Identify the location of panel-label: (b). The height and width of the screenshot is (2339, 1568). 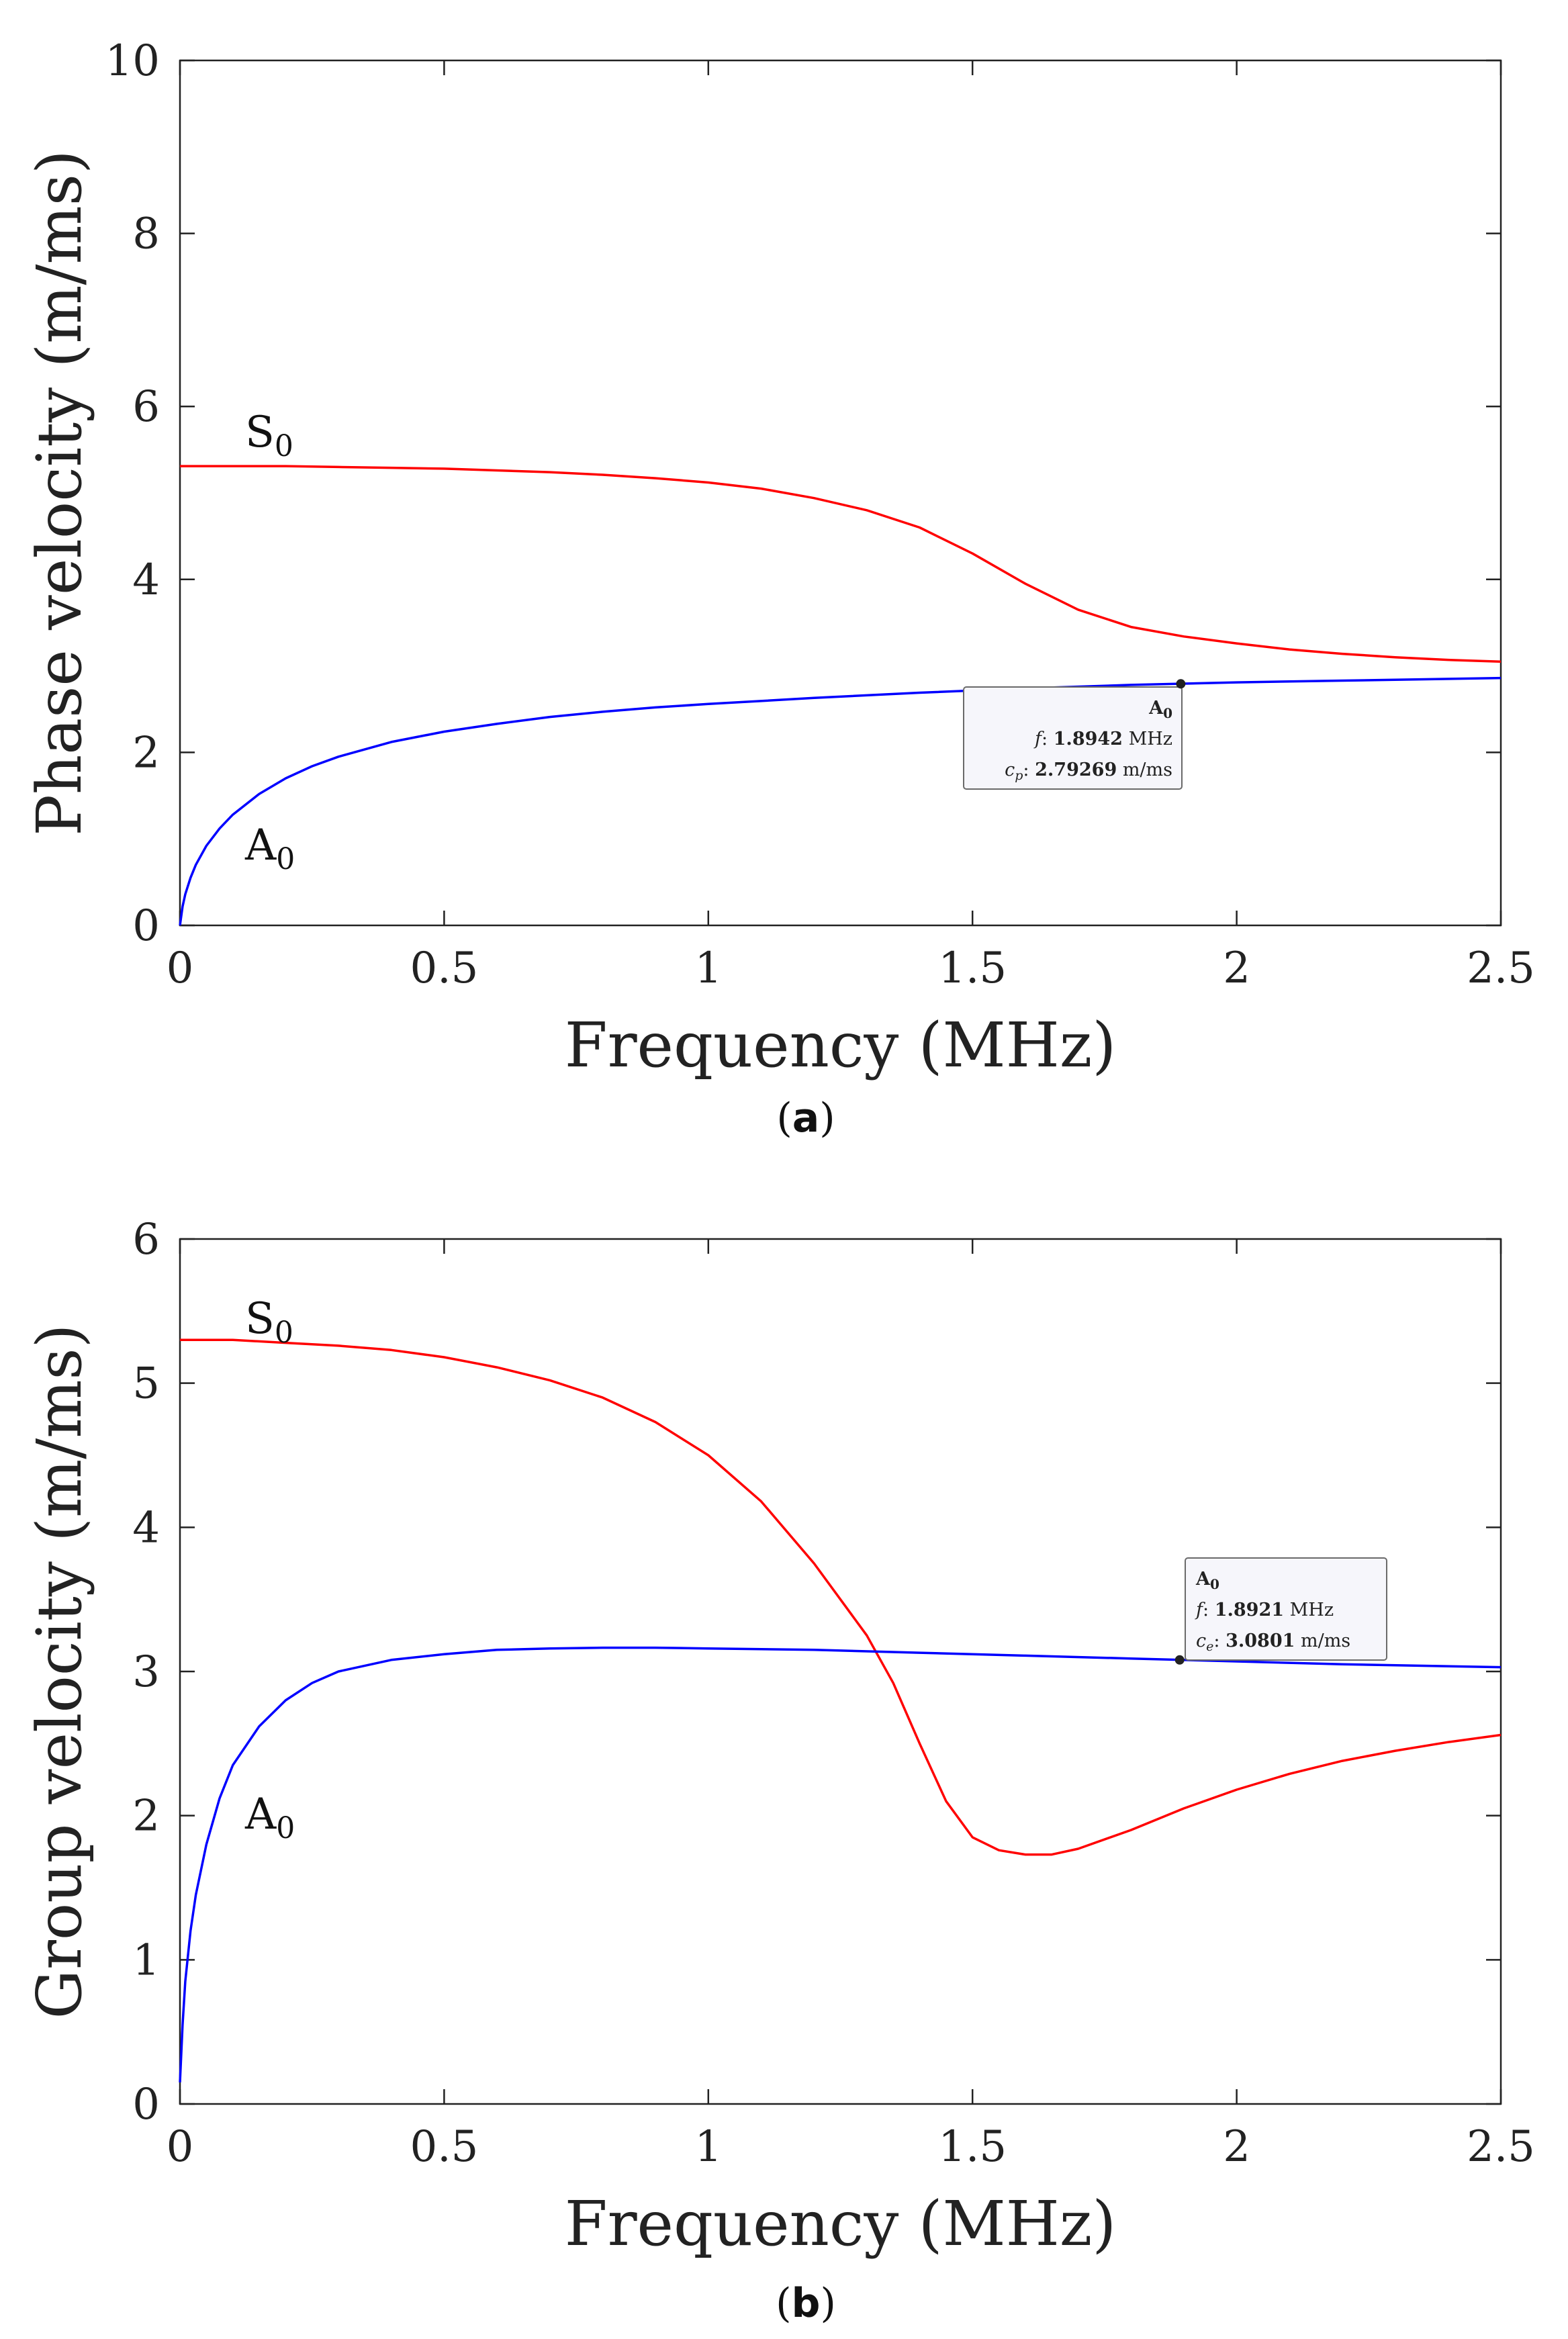
(806, 2303).